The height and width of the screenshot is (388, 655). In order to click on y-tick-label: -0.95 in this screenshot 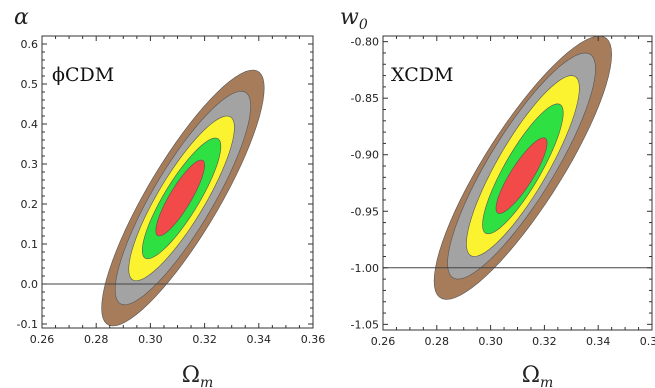, I will do `click(365, 211)`.